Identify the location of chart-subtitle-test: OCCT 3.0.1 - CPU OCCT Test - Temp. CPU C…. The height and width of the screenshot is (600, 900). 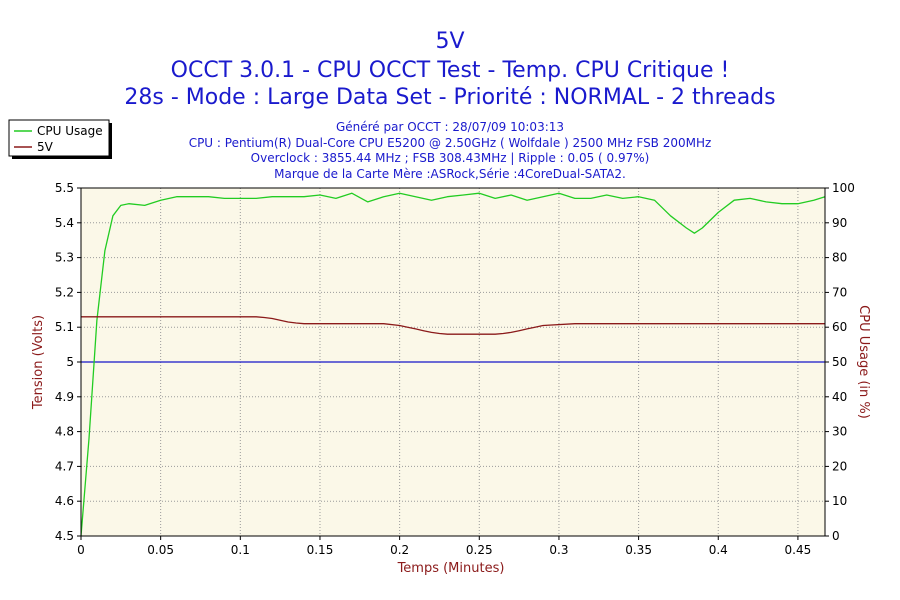
(450, 70).